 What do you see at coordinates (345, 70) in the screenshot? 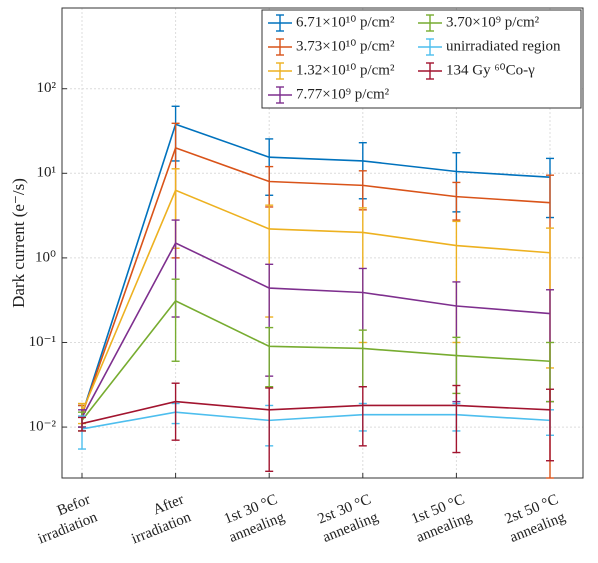
I see `legend-label: 1.32×10¹⁰ p/cm²` at bounding box center [345, 70].